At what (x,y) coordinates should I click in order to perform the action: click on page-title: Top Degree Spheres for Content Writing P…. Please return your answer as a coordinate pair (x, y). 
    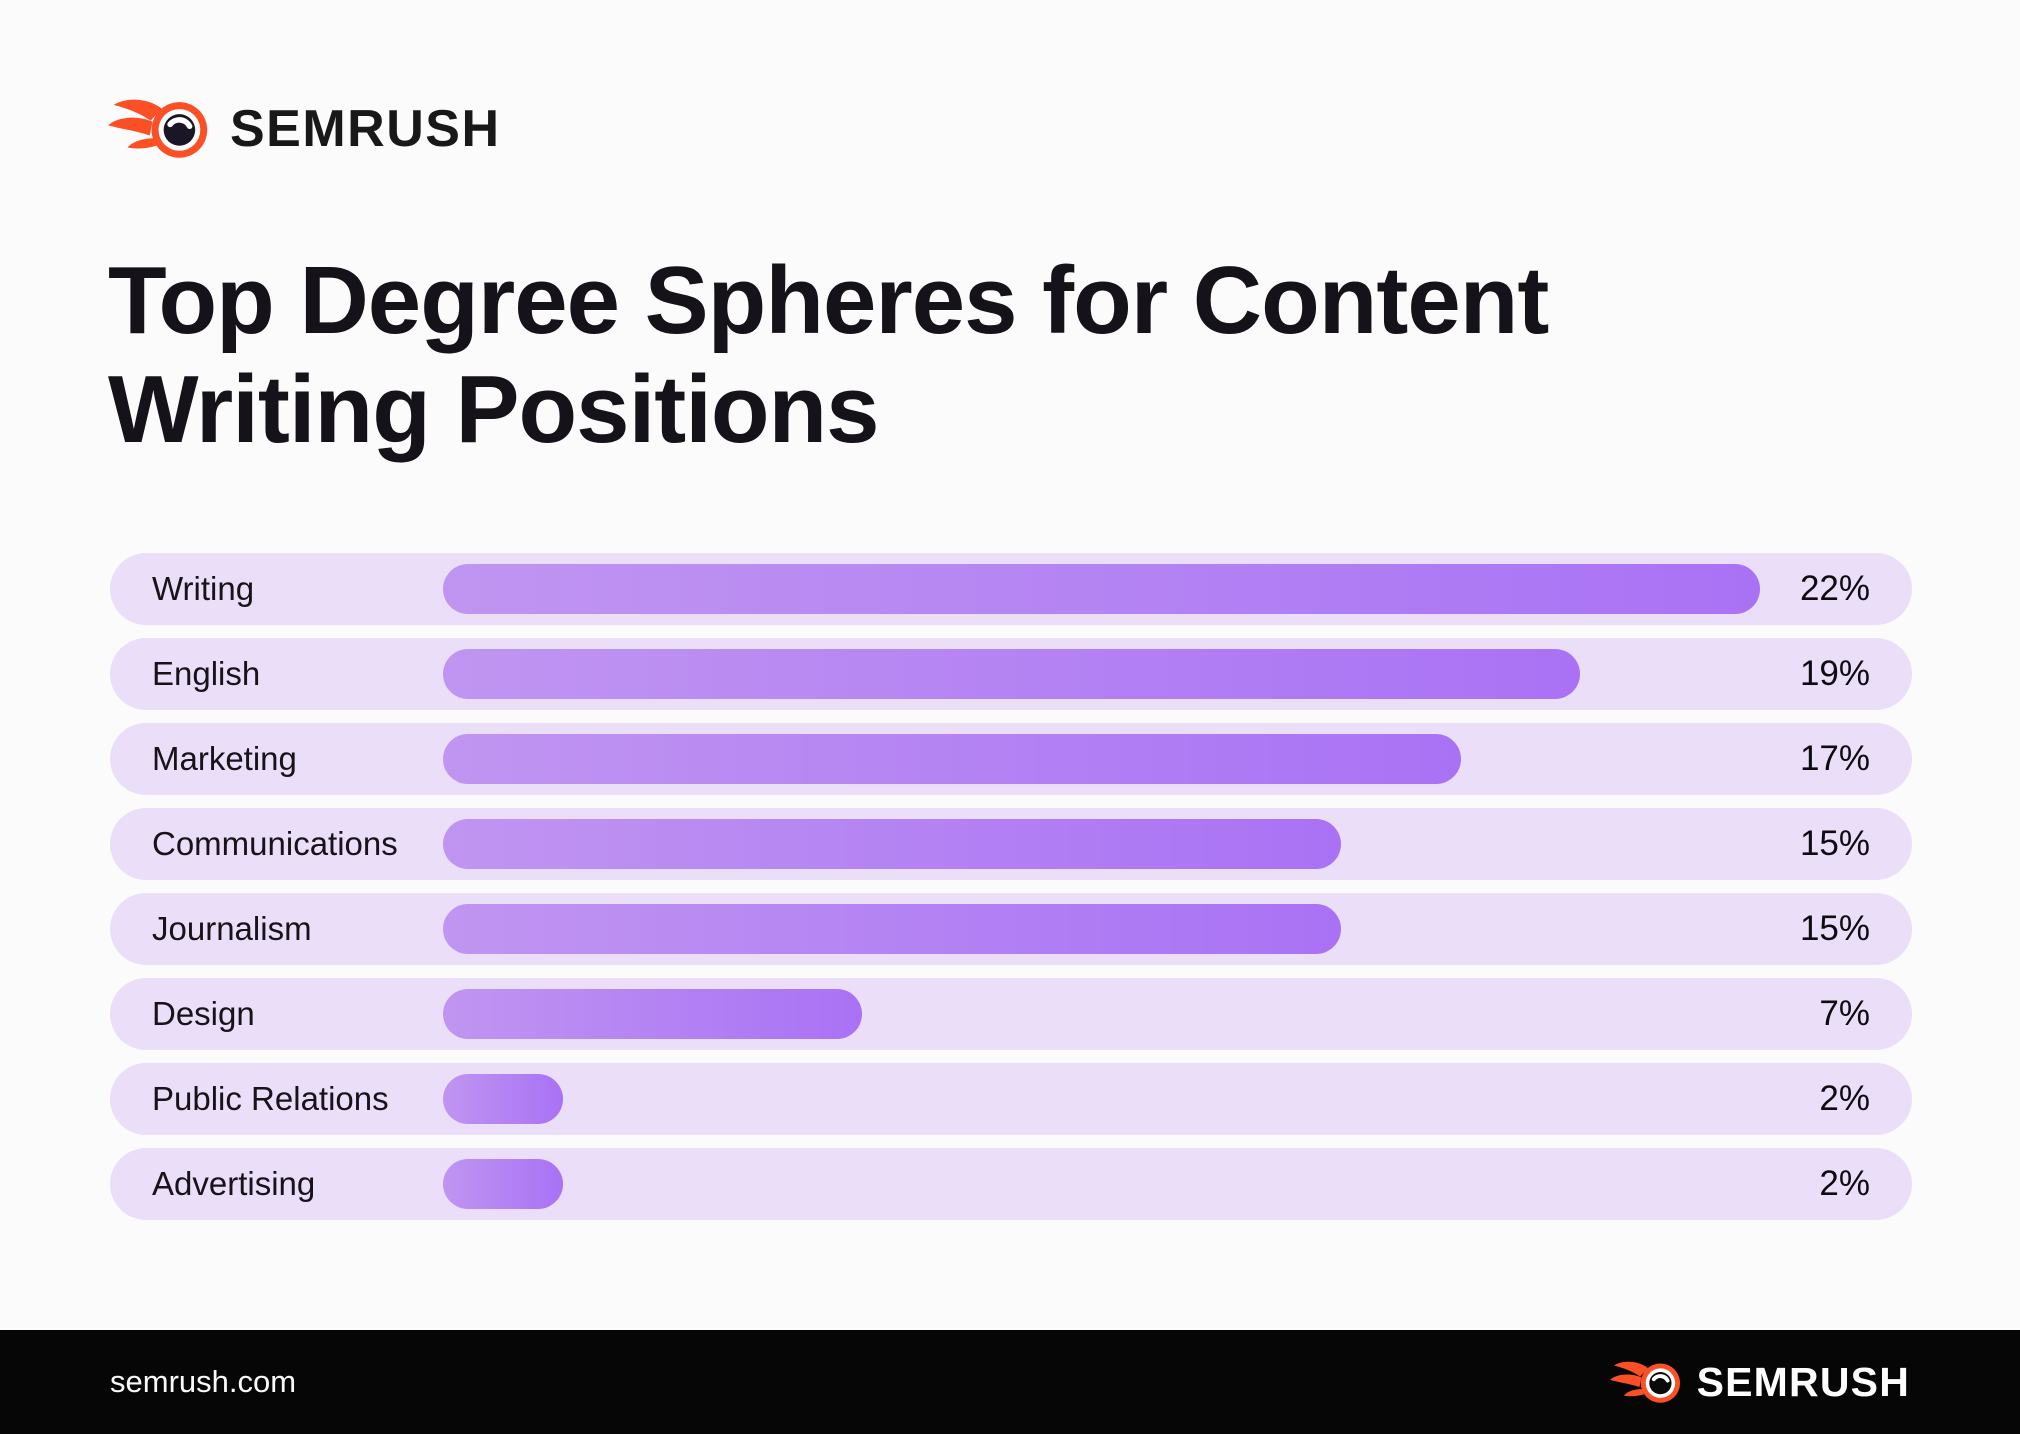
    Looking at the image, I should click on (828, 355).